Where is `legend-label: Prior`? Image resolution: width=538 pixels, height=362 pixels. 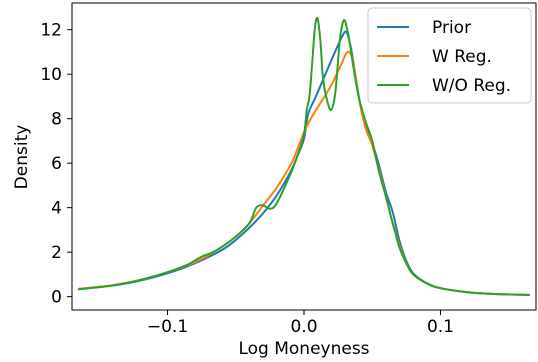
legend-label: Prior is located at coordinates (451, 28).